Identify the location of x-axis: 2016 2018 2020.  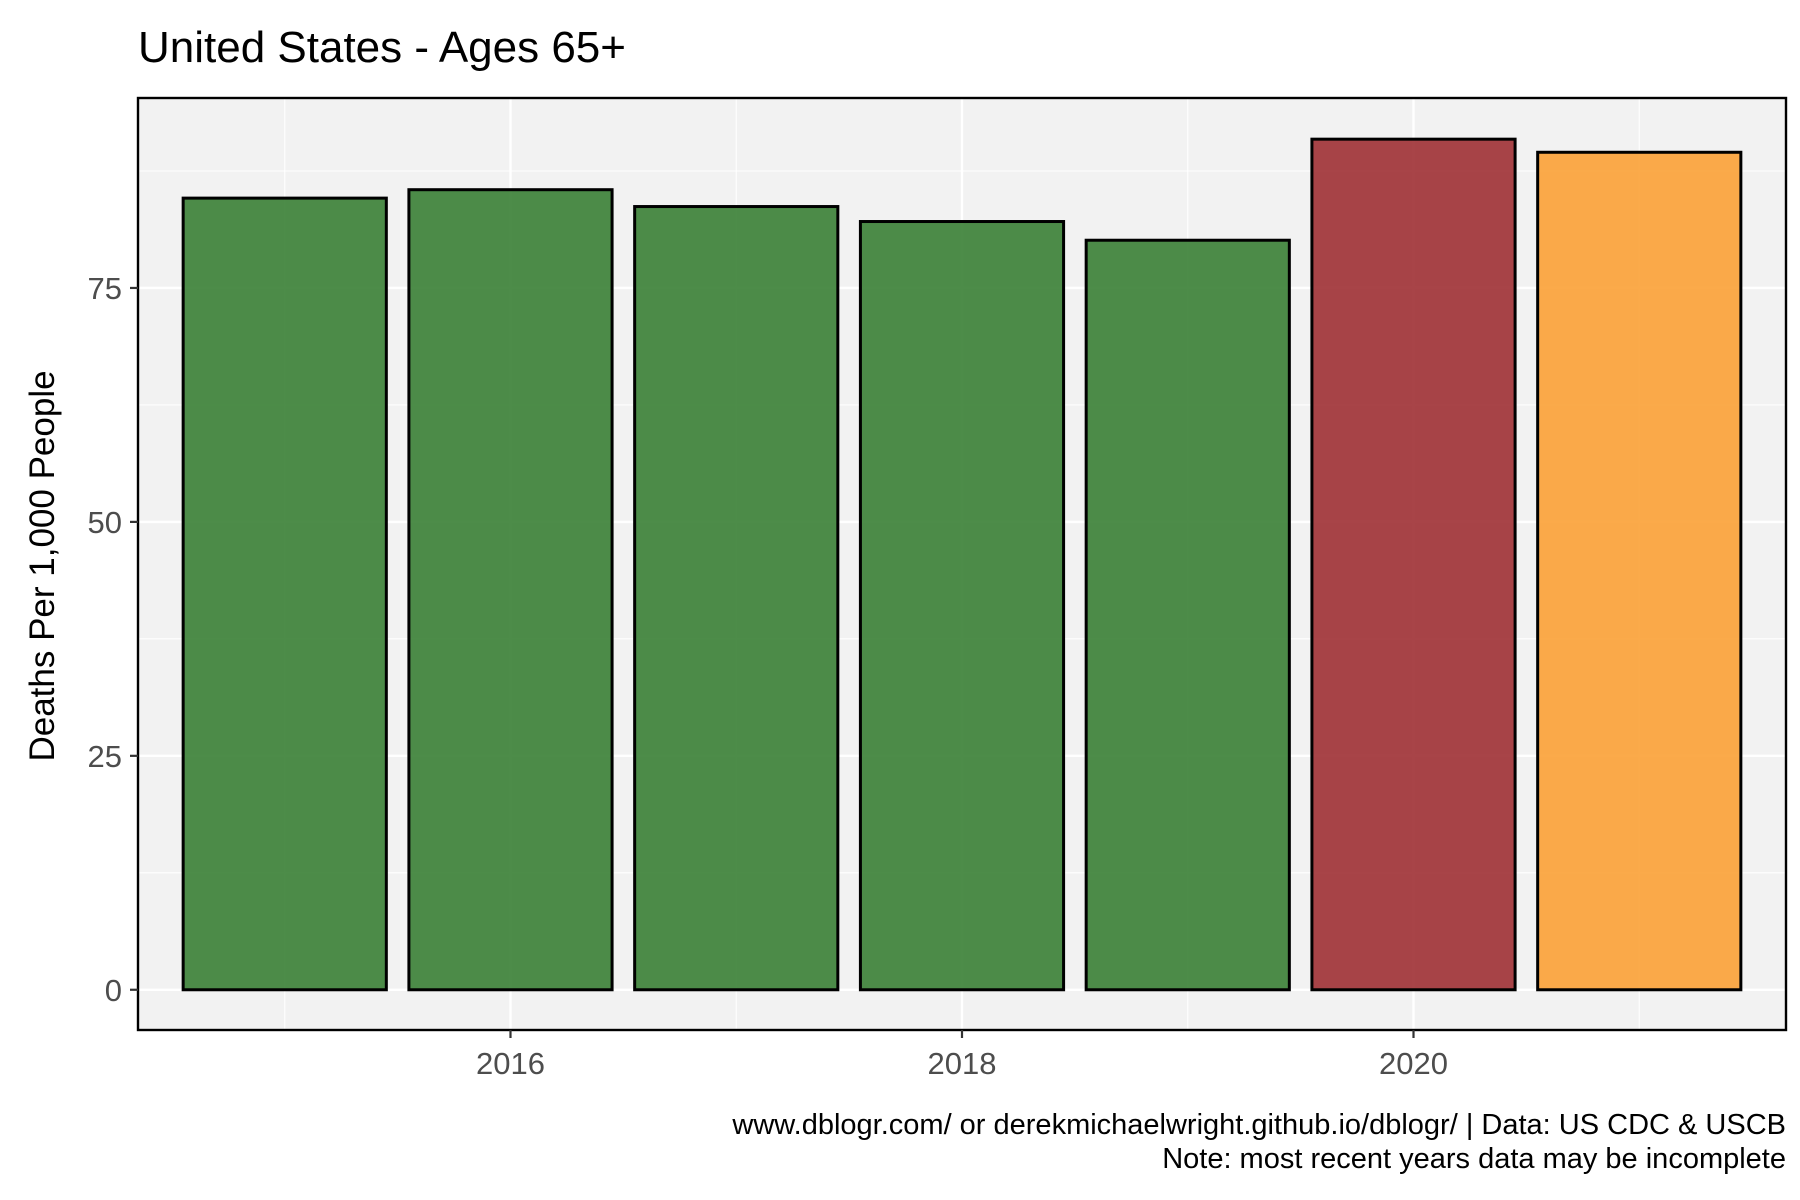
(962, 1055).